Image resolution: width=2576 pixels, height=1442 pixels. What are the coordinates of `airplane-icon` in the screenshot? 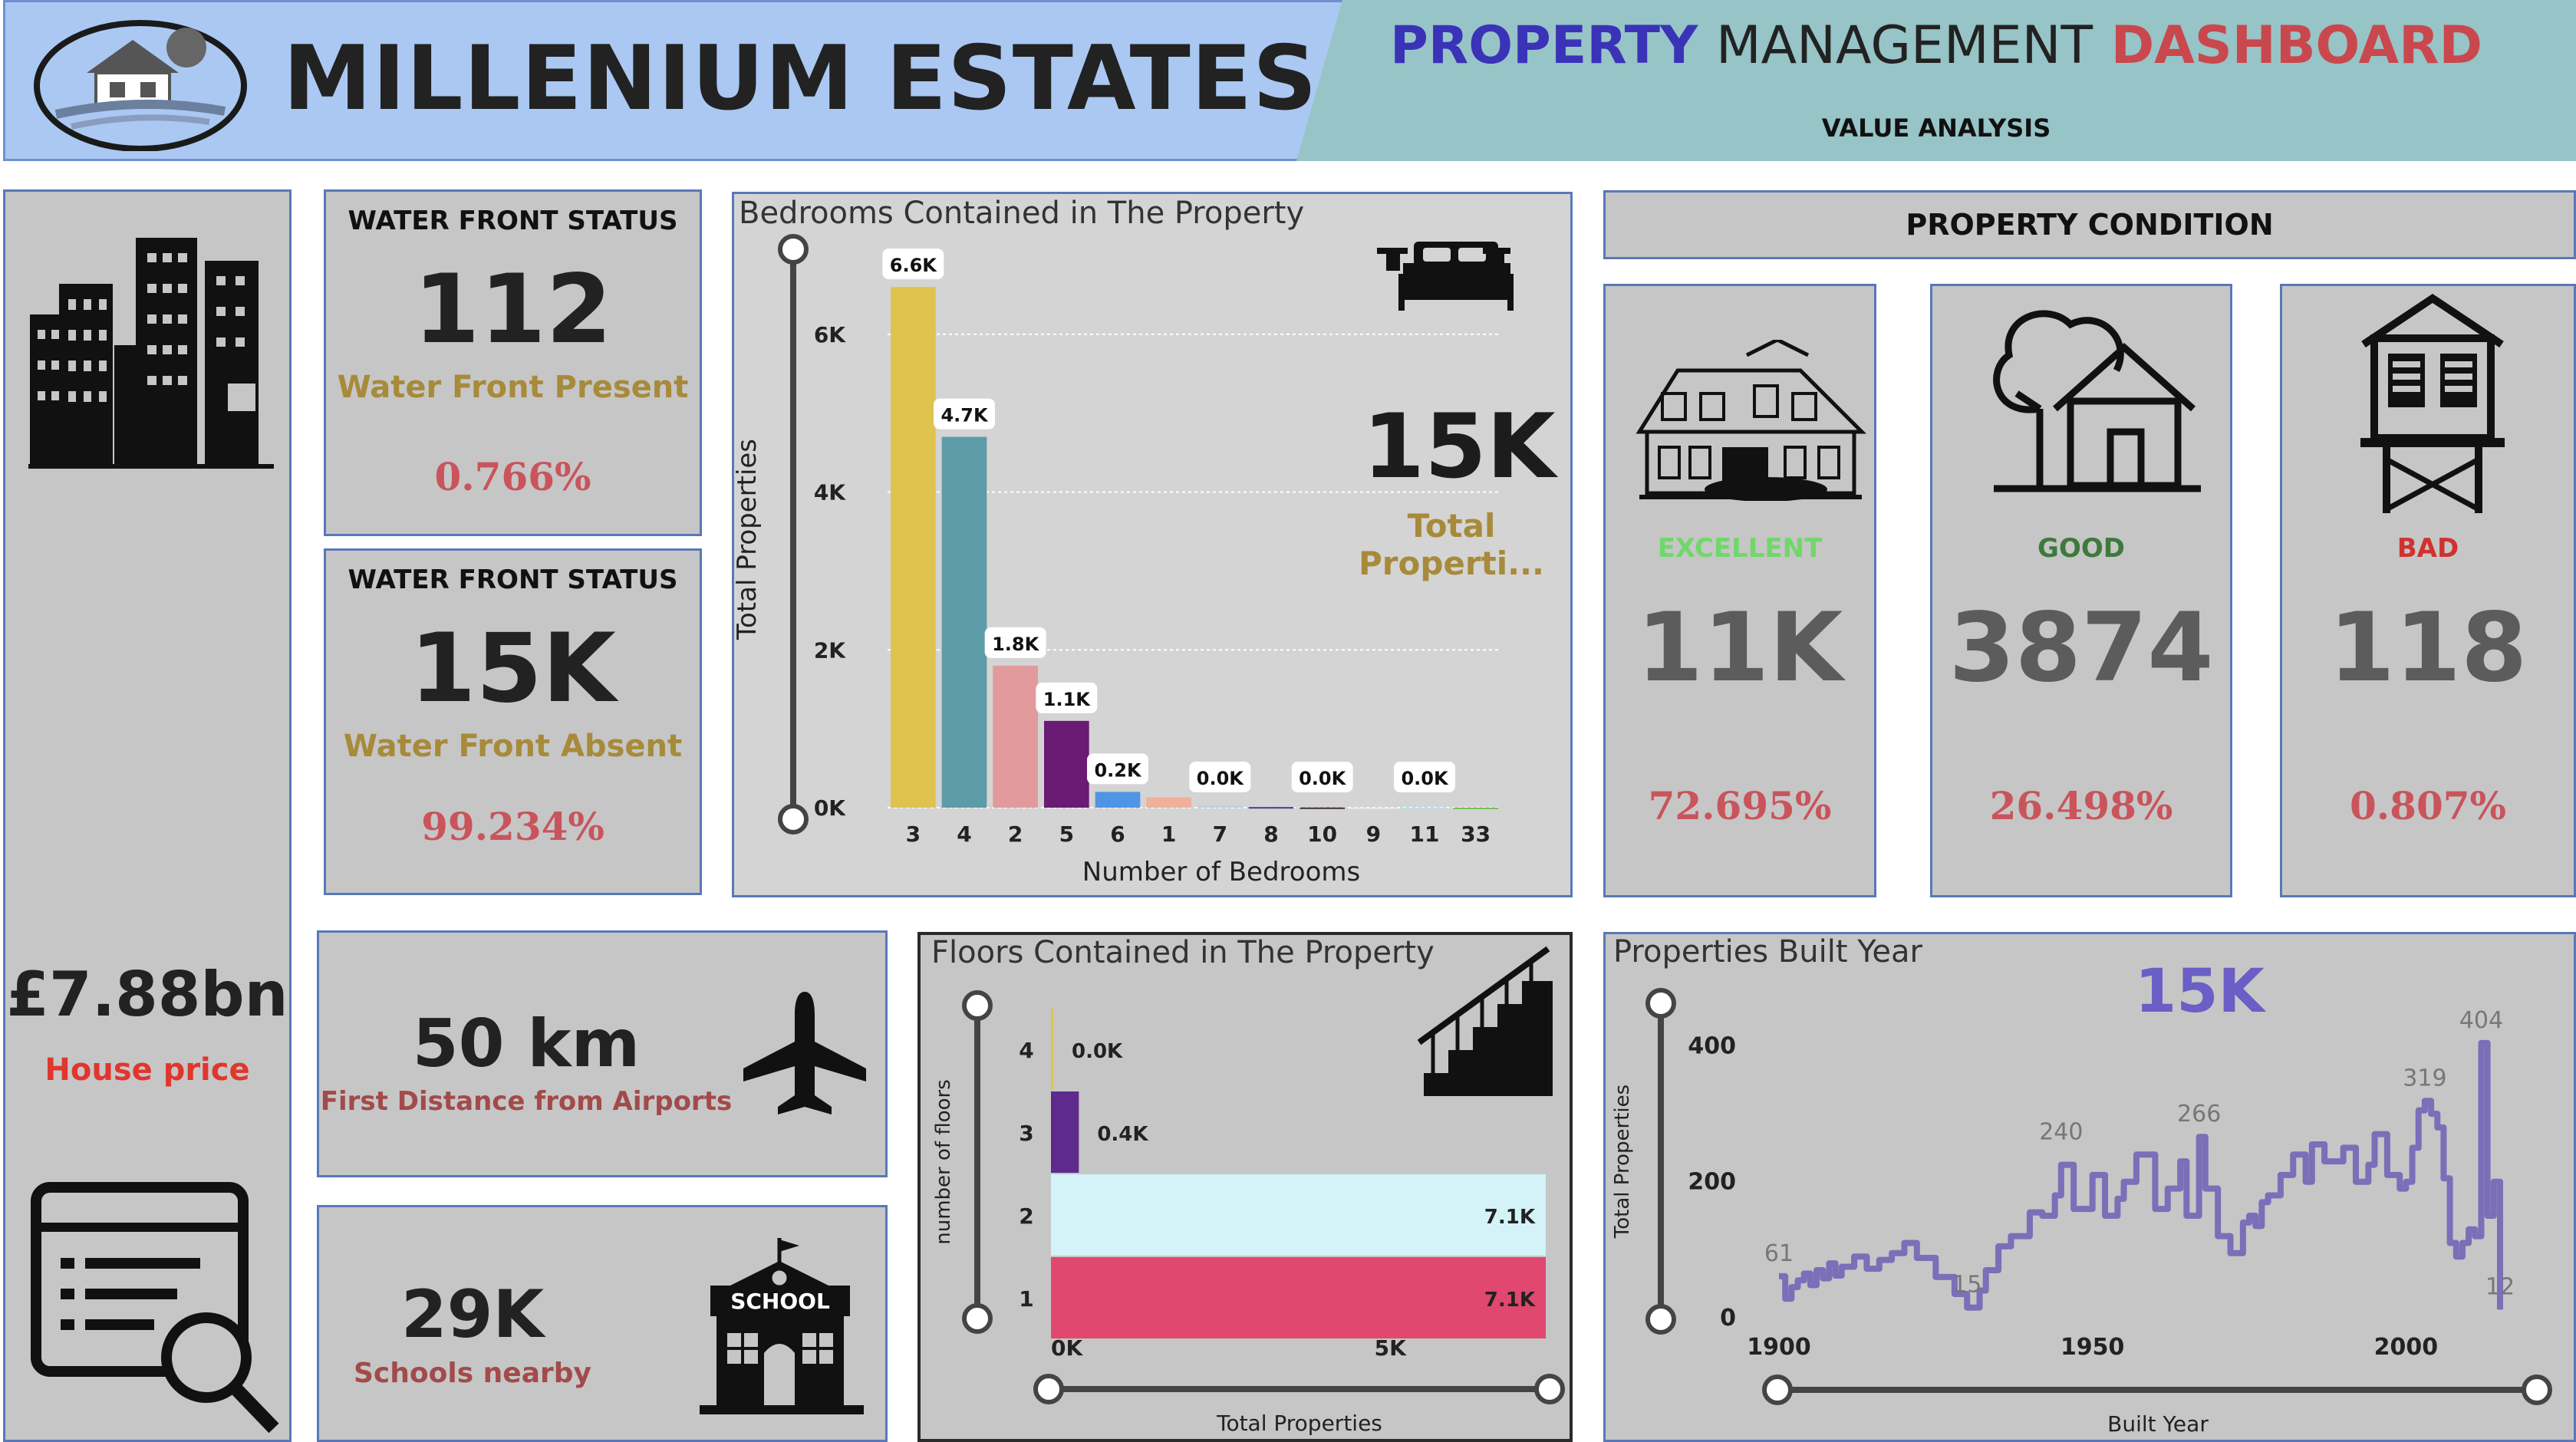 It's located at (804, 1053).